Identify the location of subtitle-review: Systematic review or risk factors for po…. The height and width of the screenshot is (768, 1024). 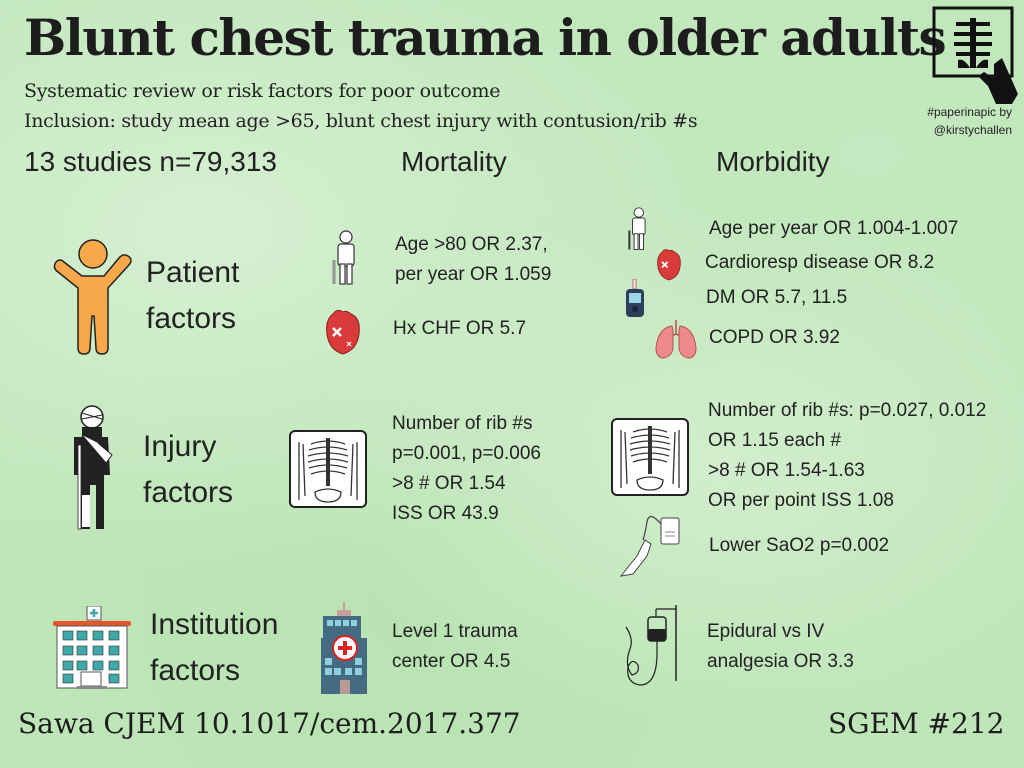
(262, 91).